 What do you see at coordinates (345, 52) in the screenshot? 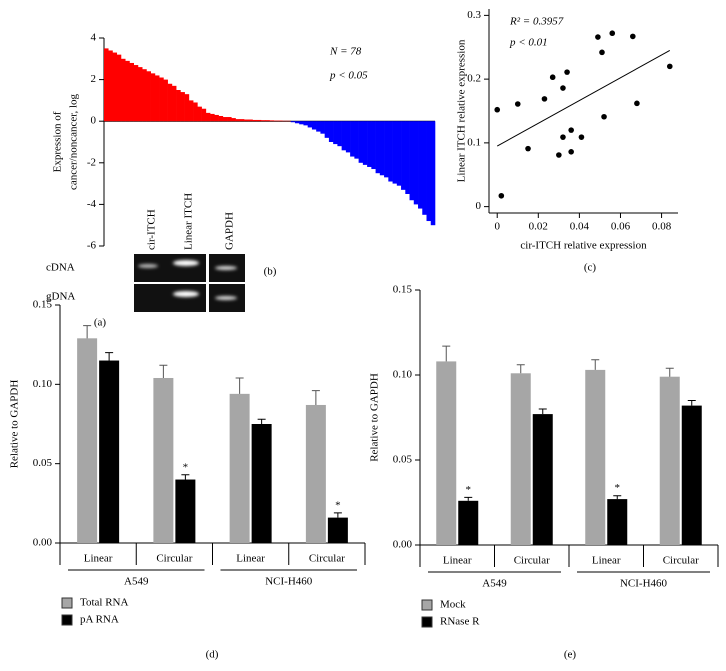
I see `annotation: N = 78` at bounding box center [345, 52].